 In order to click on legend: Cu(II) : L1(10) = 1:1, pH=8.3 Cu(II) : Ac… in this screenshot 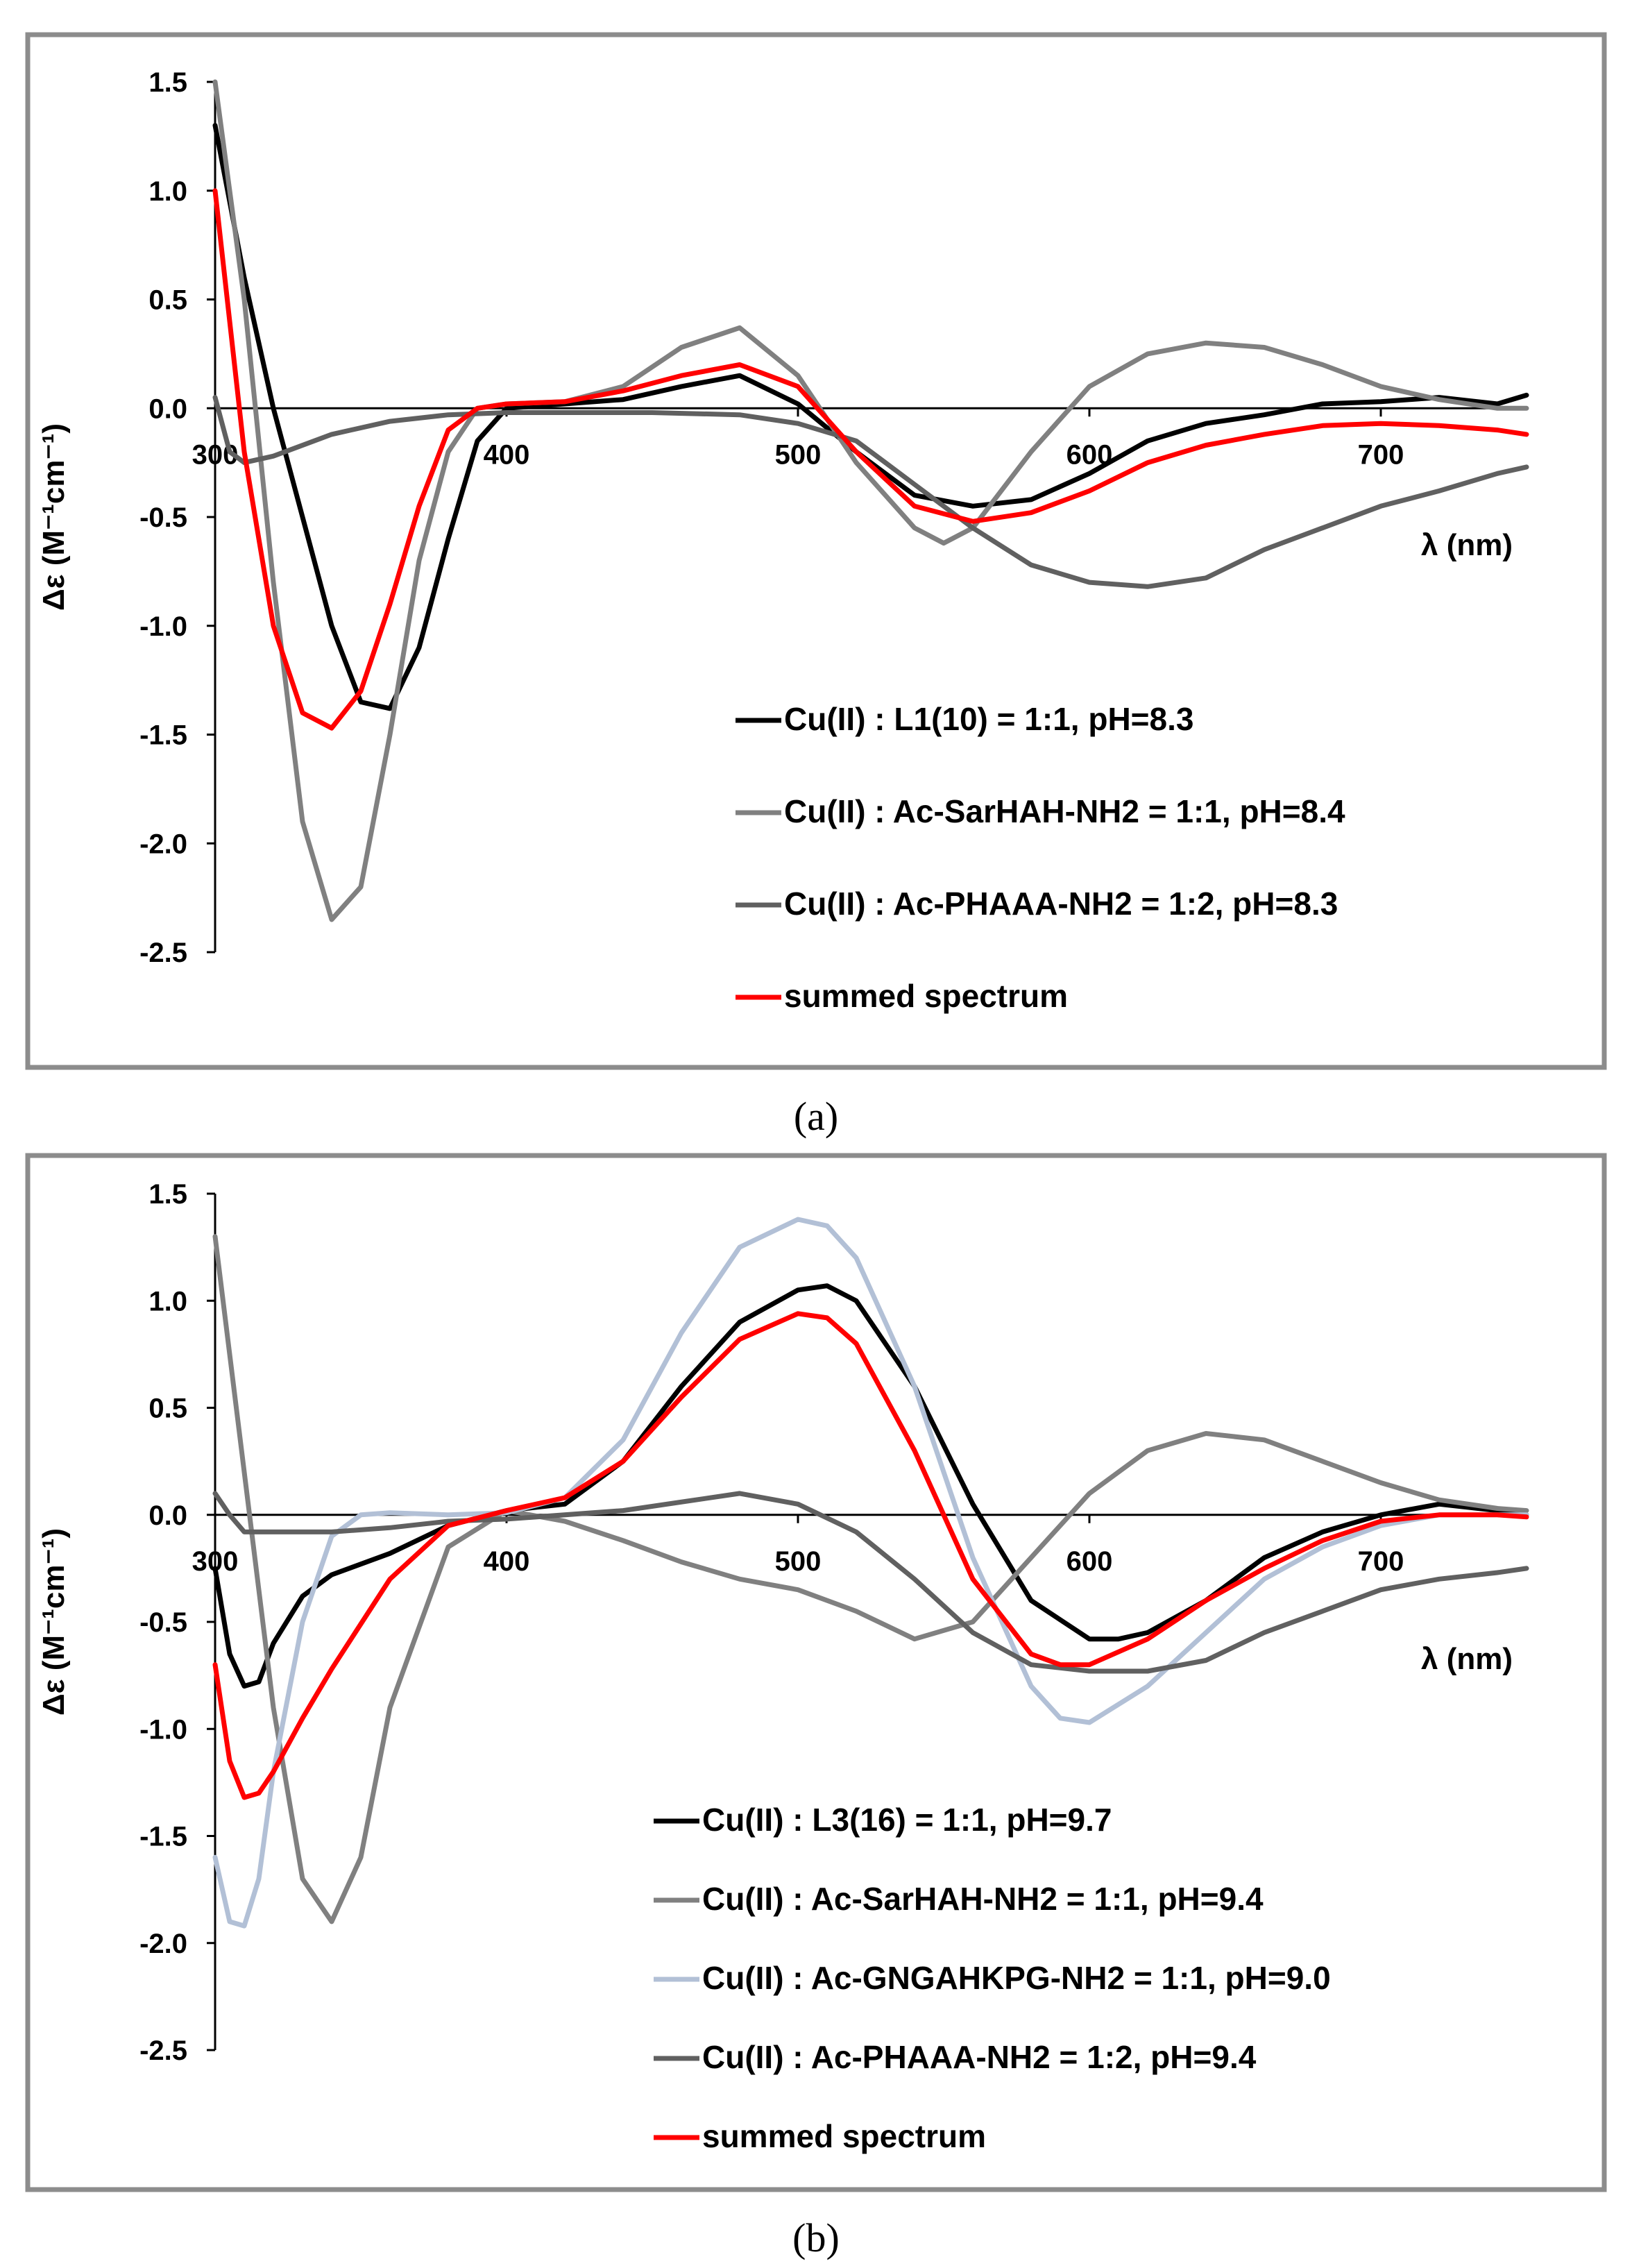, I will do `click(1040, 858)`.